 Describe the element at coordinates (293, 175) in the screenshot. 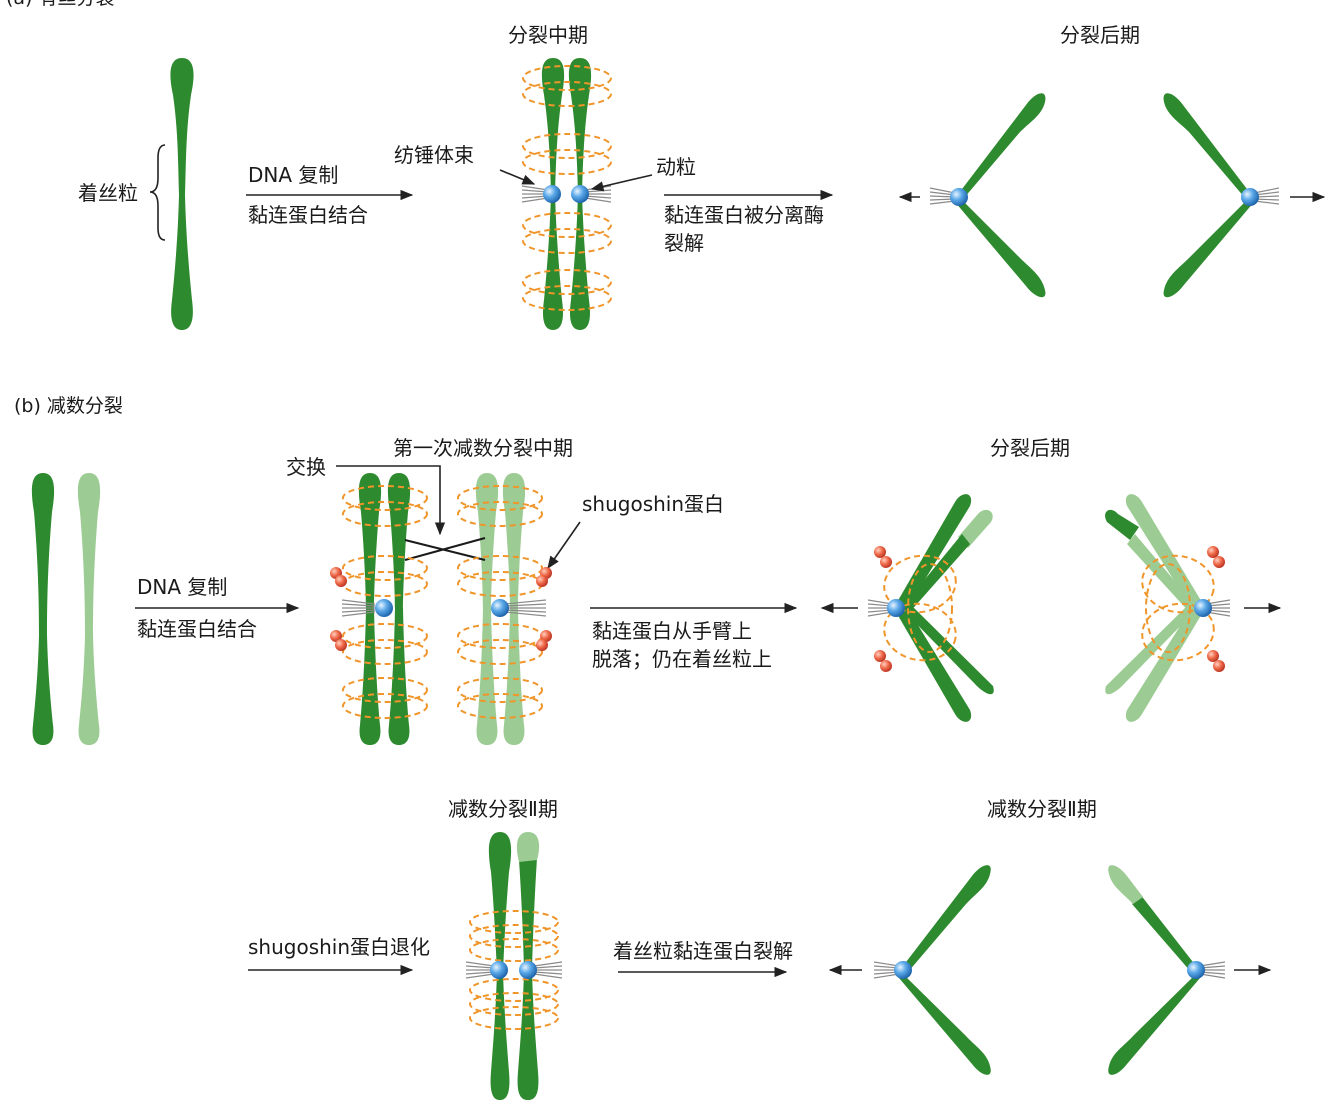

I see `mitosis-step1-line1: DNA 复制` at that location.